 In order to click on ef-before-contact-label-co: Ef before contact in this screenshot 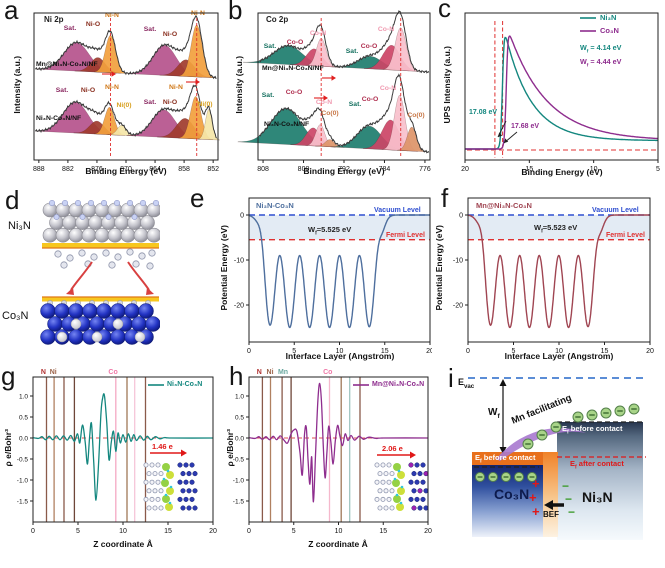, I will do `click(505, 459)`.